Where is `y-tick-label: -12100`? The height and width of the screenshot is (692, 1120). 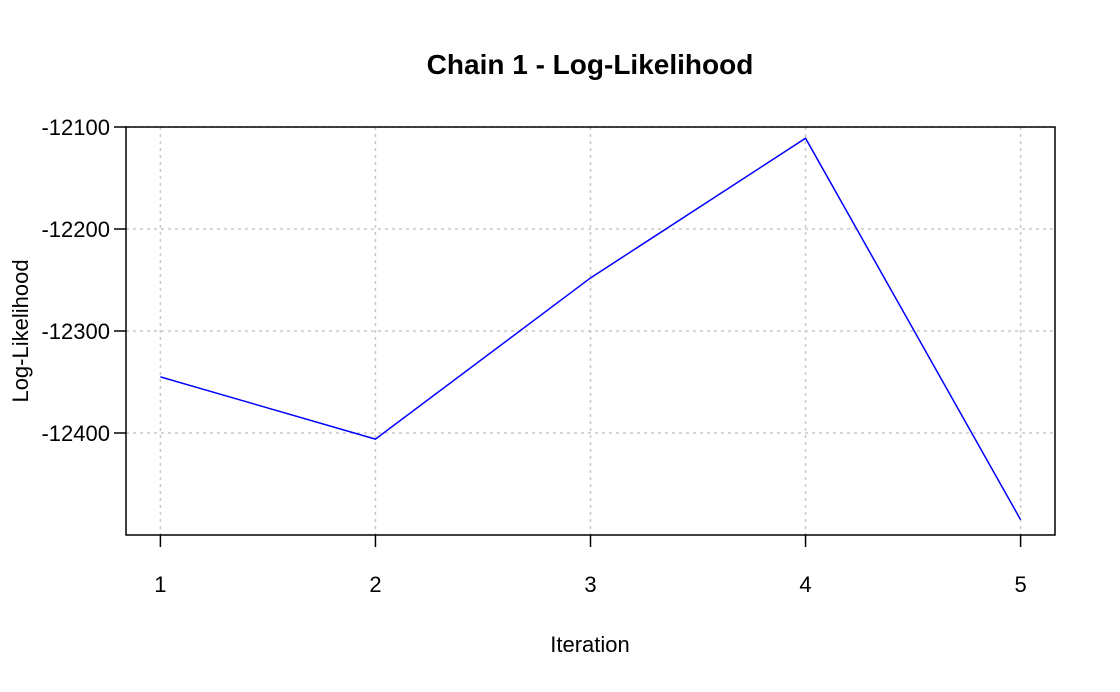
y-tick-label: -12100 is located at coordinates (75, 127).